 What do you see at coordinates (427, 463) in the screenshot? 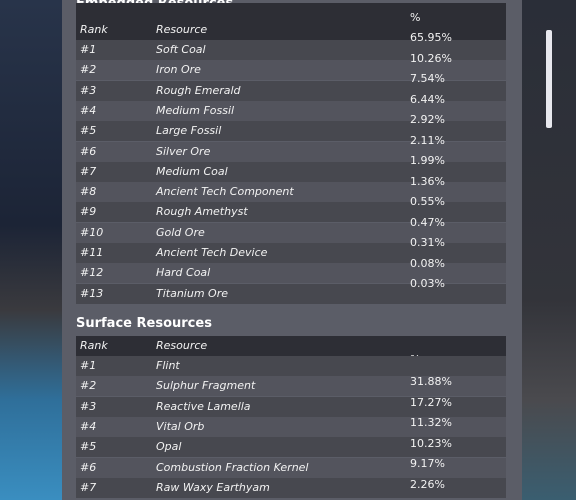
I see `percent: 9.17%` at bounding box center [427, 463].